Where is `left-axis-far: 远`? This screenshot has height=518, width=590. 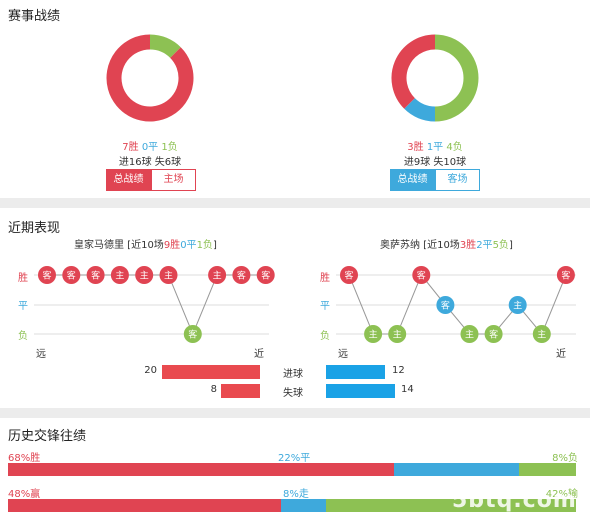 left-axis-far: 远 is located at coordinates (41, 354).